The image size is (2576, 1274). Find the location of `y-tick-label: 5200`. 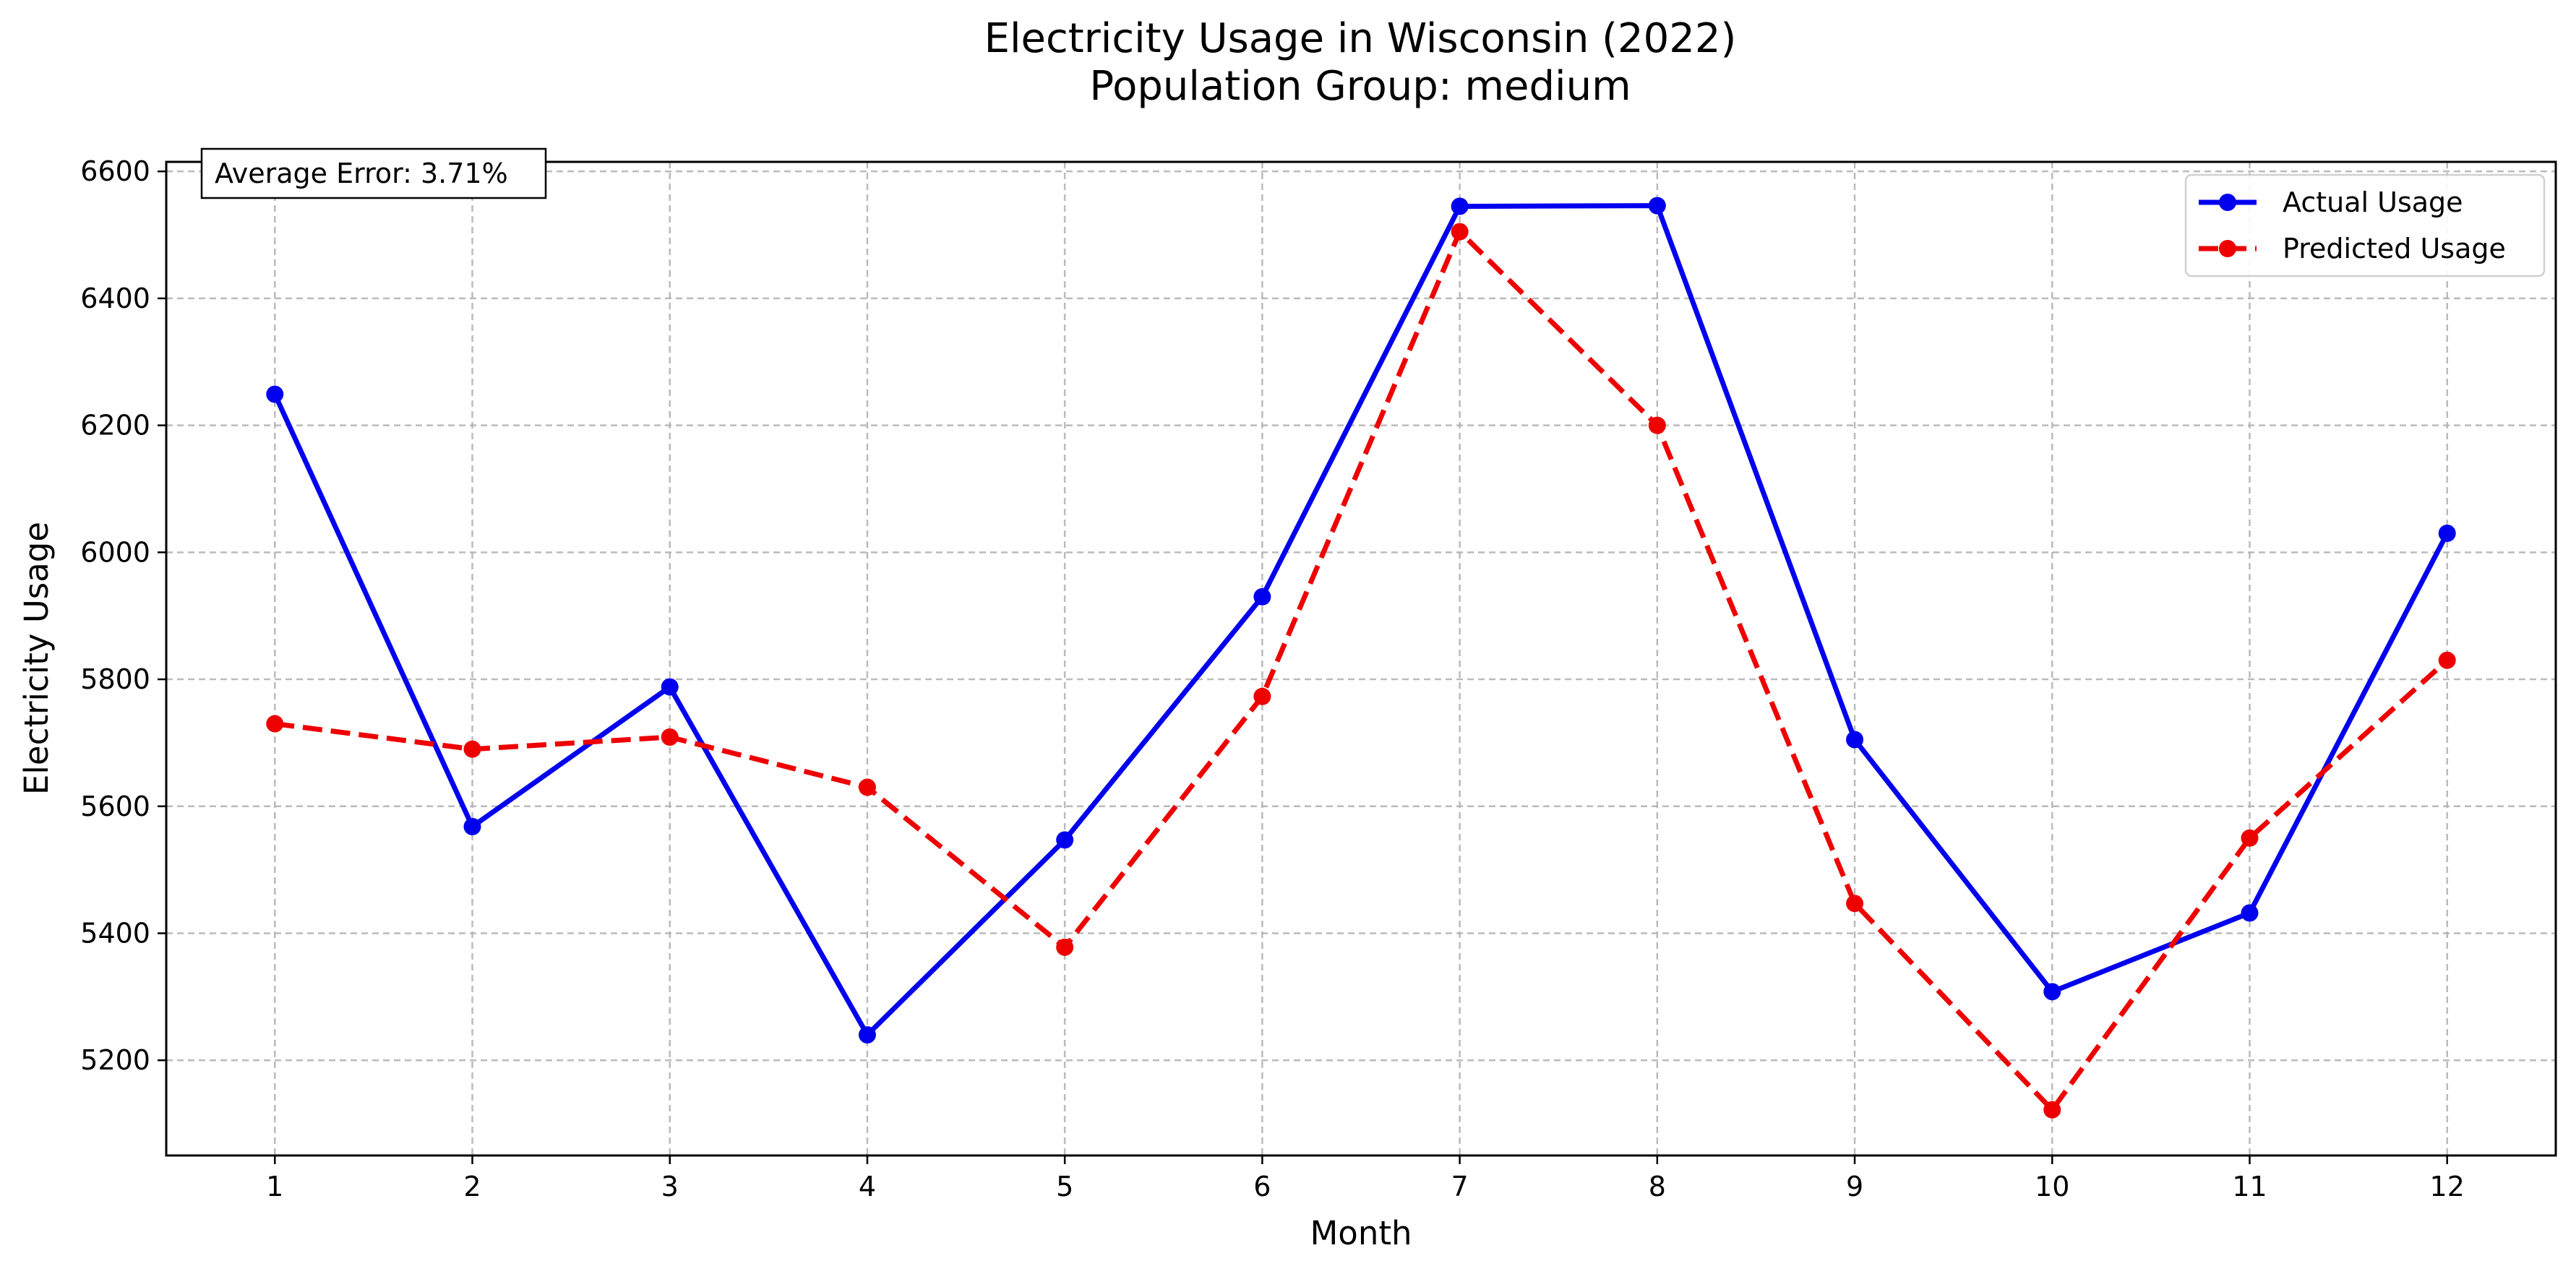

y-tick-label: 5200 is located at coordinates (115, 1060).